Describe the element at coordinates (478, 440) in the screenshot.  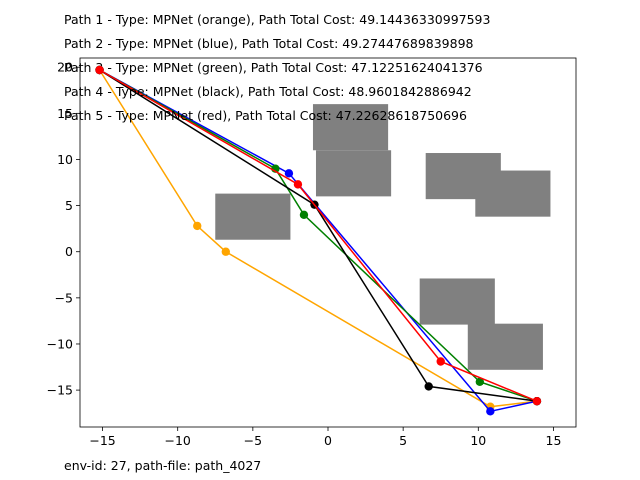
I see `x-tick-label: 10` at that location.